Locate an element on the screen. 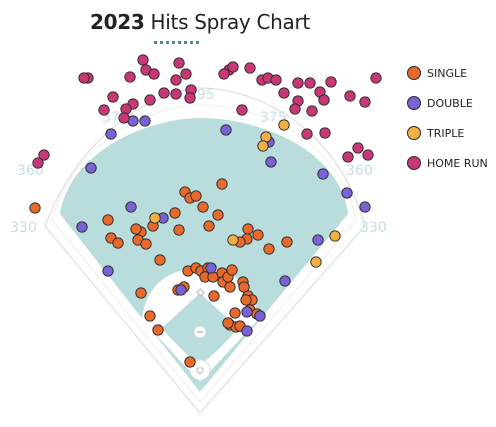 This screenshot has height=427, width=496. legend-item-home-run: HOME RUN is located at coordinates (447, 163).